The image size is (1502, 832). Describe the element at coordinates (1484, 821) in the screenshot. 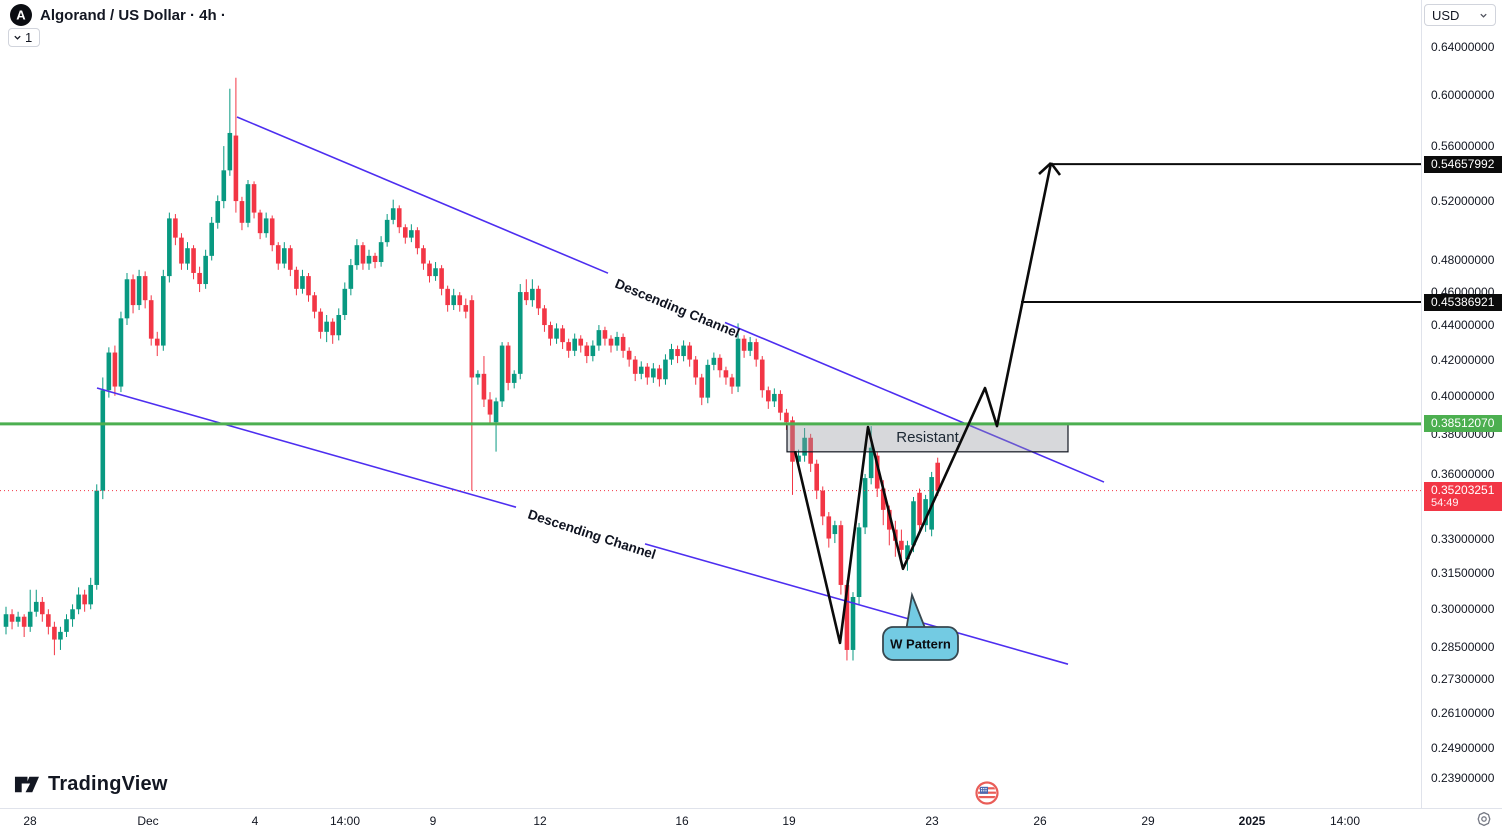

I see `axis-settings-gear-icon` at that location.